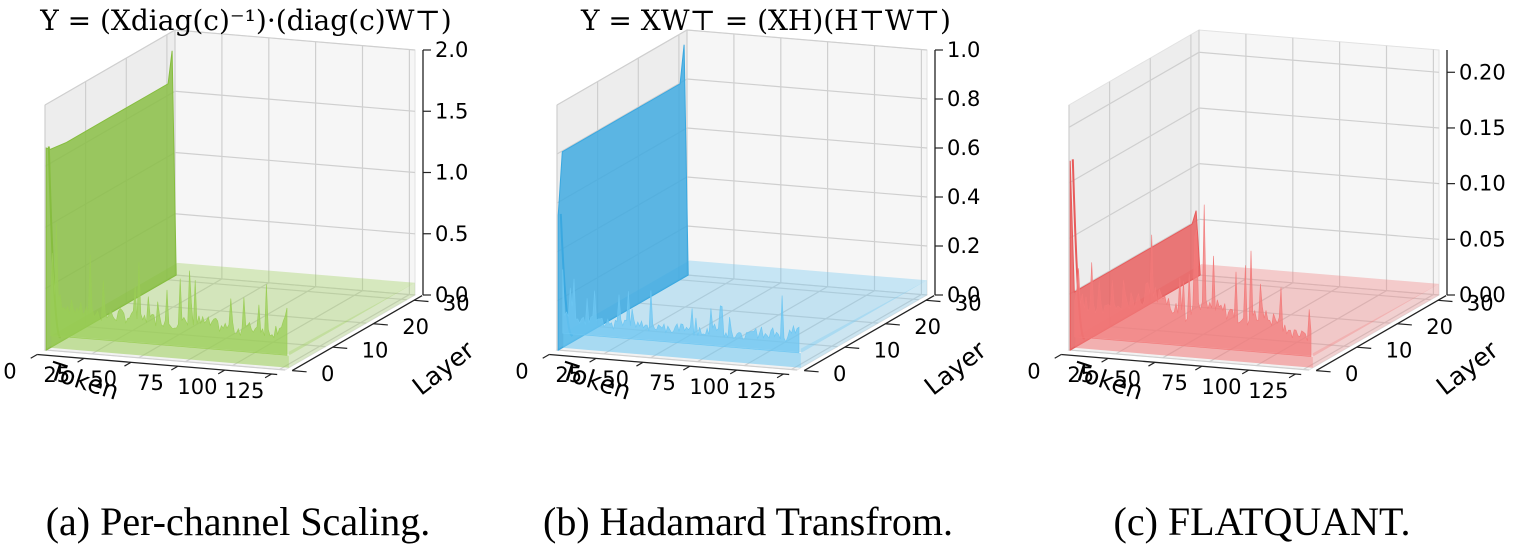 This screenshot has height=557, width=1526. What do you see at coordinates (765, 20) in the screenshot?
I see `panel-formula: Y = XW⊤ = (XH)(H⊤W⊤)` at bounding box center [765, 20].